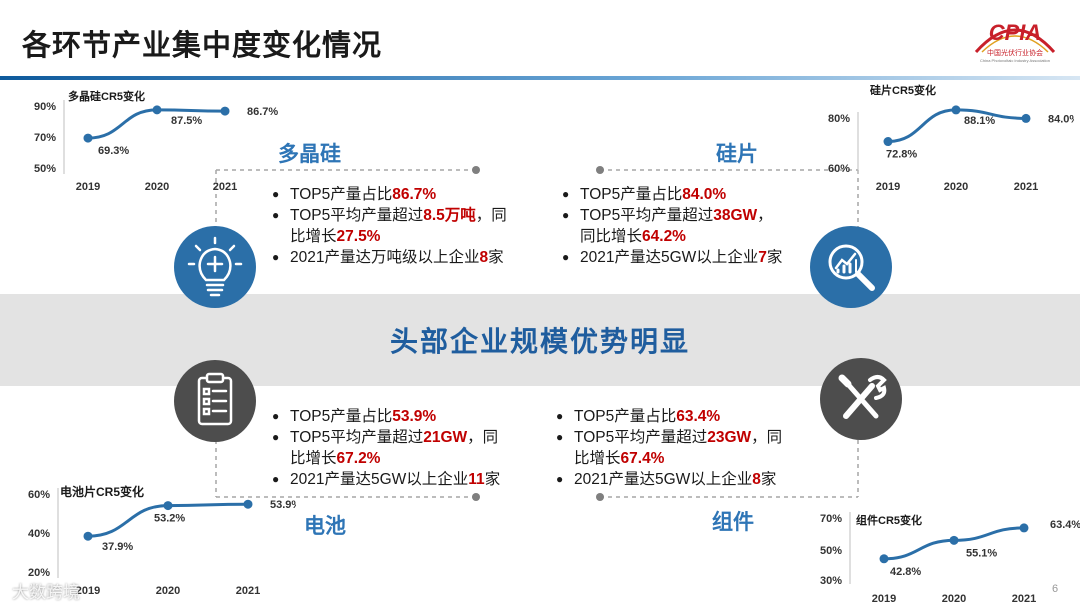  What do you see at coordinates (686, 416) in the screenshot?
I see `bullet-item: TOP5产量占比63.4%` at bounding box center [686, 416].